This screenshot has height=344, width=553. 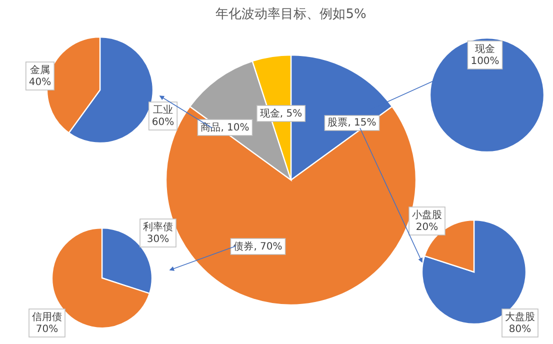 I want to click on chart-title: 年化波动率目标、例如5%, so click(x=291, y=14).